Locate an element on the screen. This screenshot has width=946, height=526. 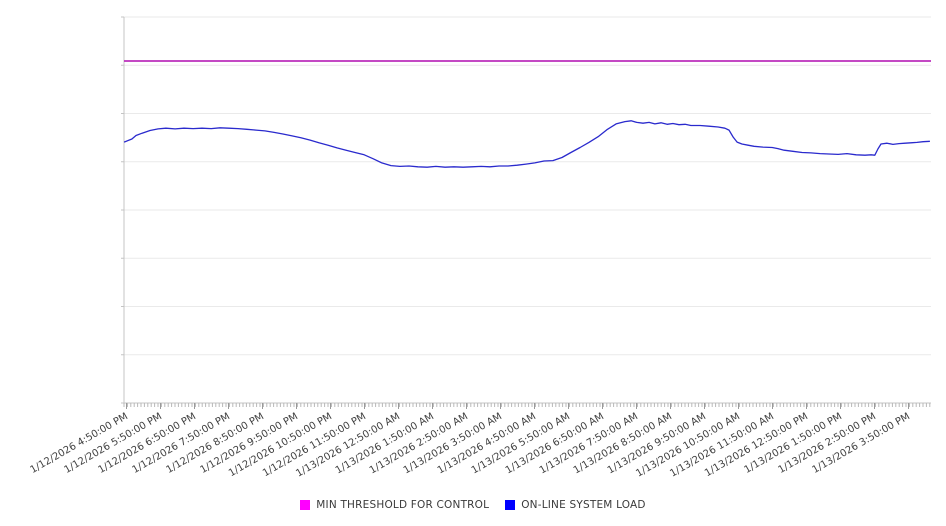
legend-swatch-load-icon is located at coordinates (510, 505).